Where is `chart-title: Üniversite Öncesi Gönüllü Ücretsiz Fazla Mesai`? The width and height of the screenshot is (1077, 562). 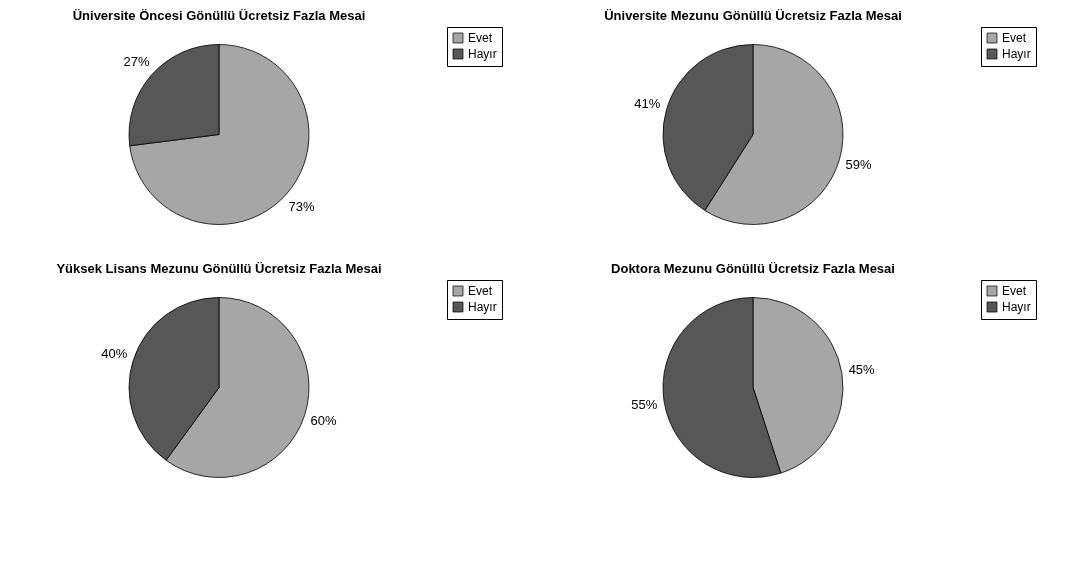 chart-title: Üniversite Öncesi Gönüllü Ücretsiz Fazla Mesai is located at coordinates (219, 15).